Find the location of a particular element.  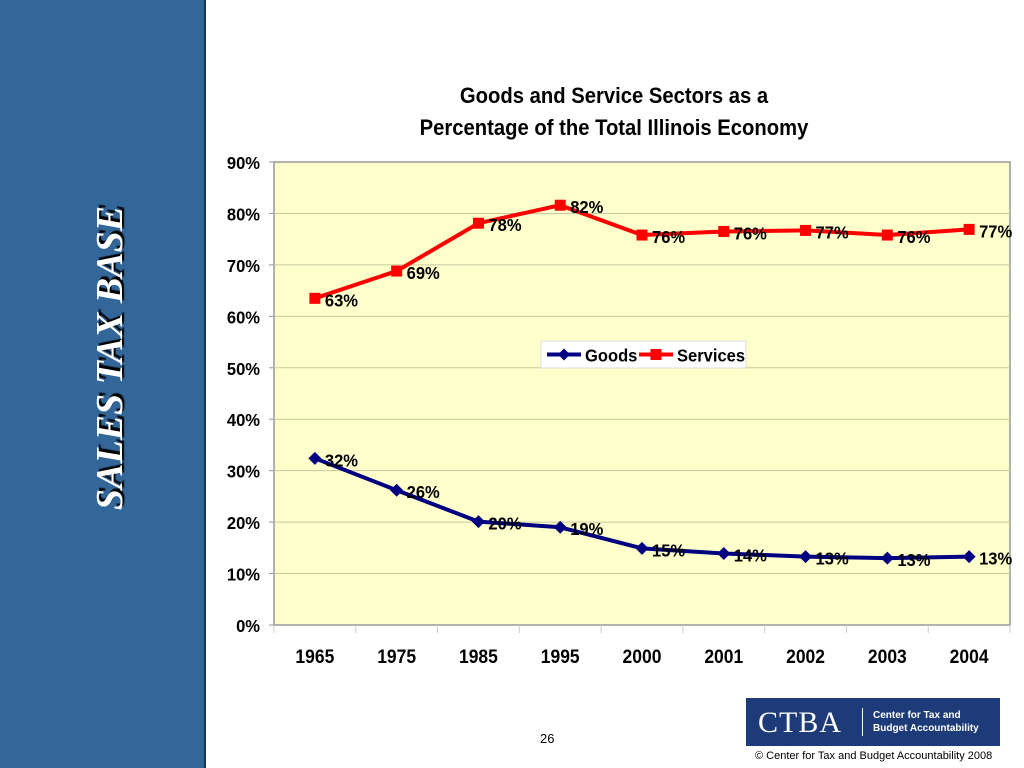

goods-data-label: 32% is located at coordinates (341, 460).